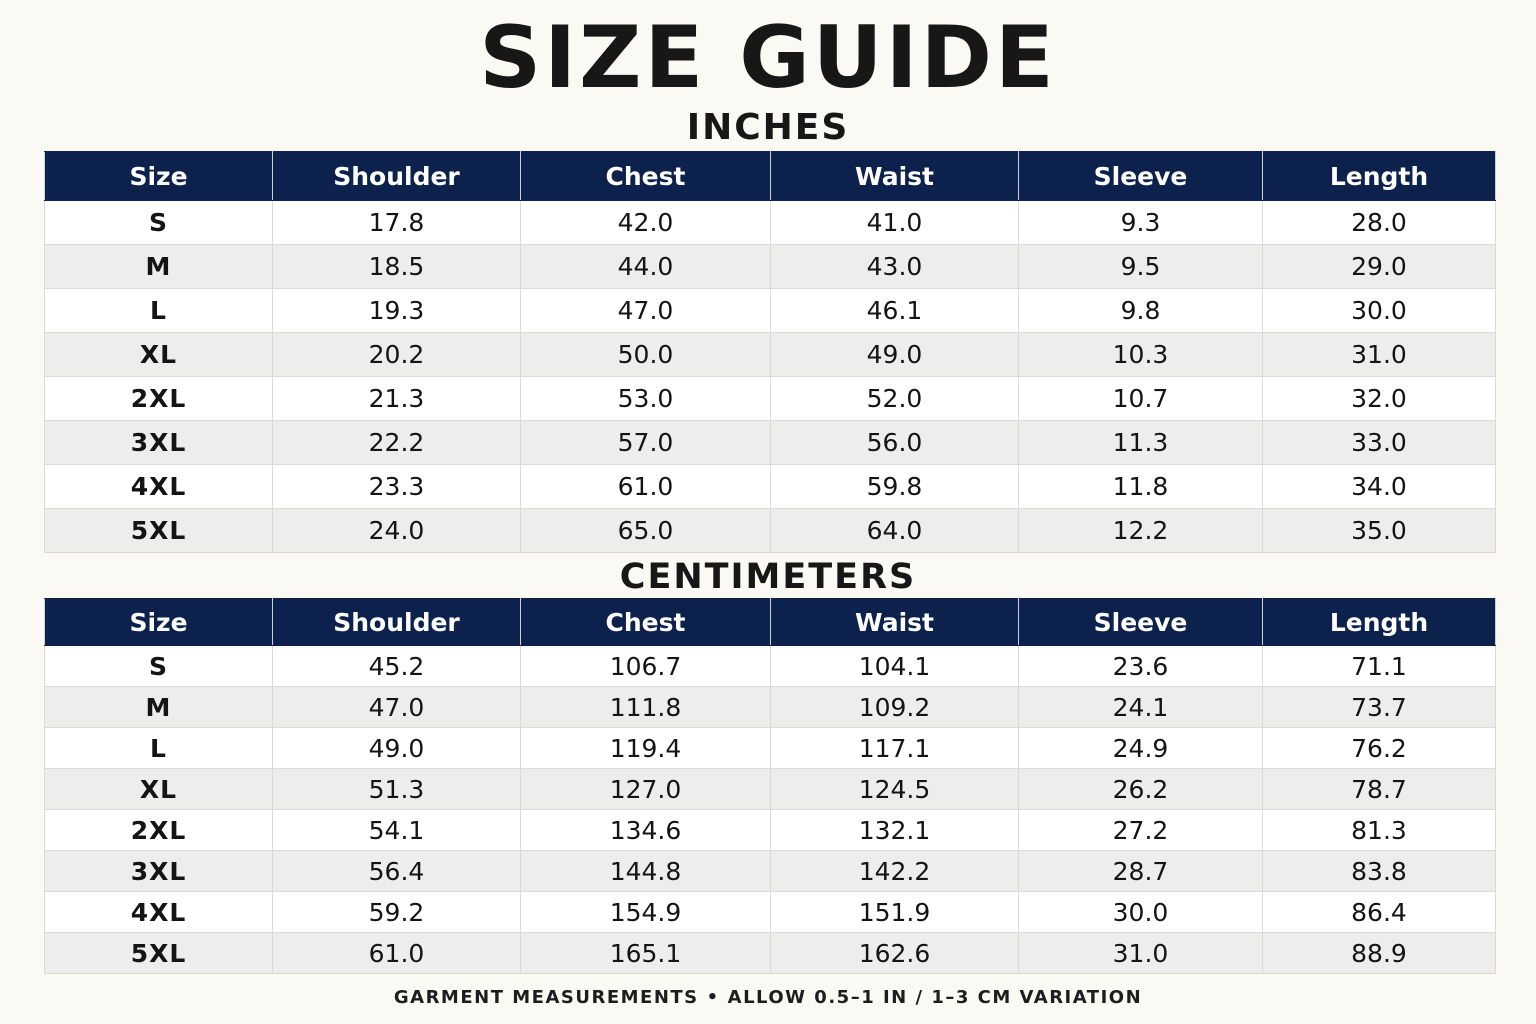 The width and height of the screenshot is (1536, 1024). Describe the element at coordinates (1140, 748) in the screenshot. I see `sleeve-cell: 24.9` at that location.